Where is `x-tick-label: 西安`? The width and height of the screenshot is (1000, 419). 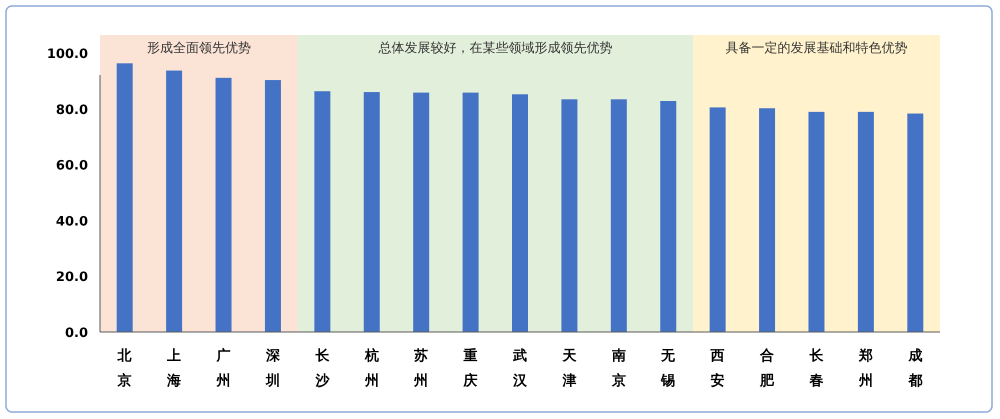 x-tick-label: 西安 is located at coordinates (717, 368).